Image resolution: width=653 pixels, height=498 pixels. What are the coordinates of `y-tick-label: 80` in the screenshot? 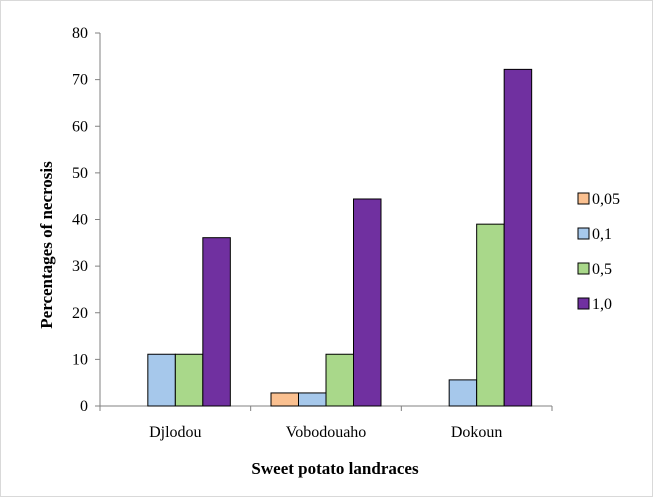 It's located at (80, 33).